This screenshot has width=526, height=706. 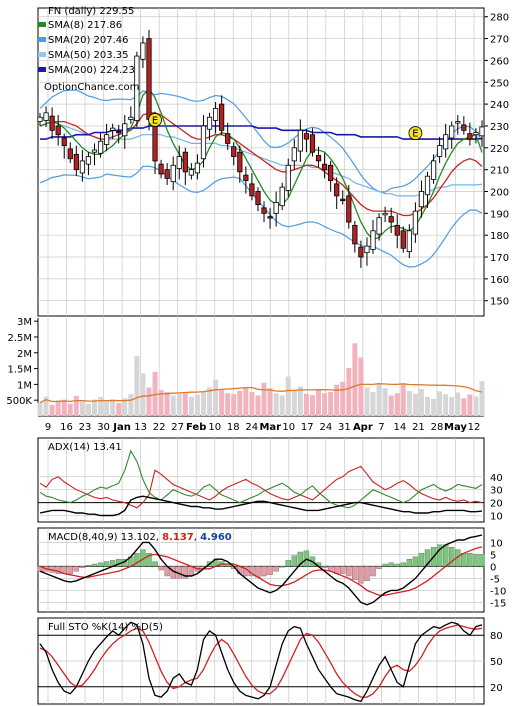 I want to click on x-tick-label: 22, so click(x=159, y=427).